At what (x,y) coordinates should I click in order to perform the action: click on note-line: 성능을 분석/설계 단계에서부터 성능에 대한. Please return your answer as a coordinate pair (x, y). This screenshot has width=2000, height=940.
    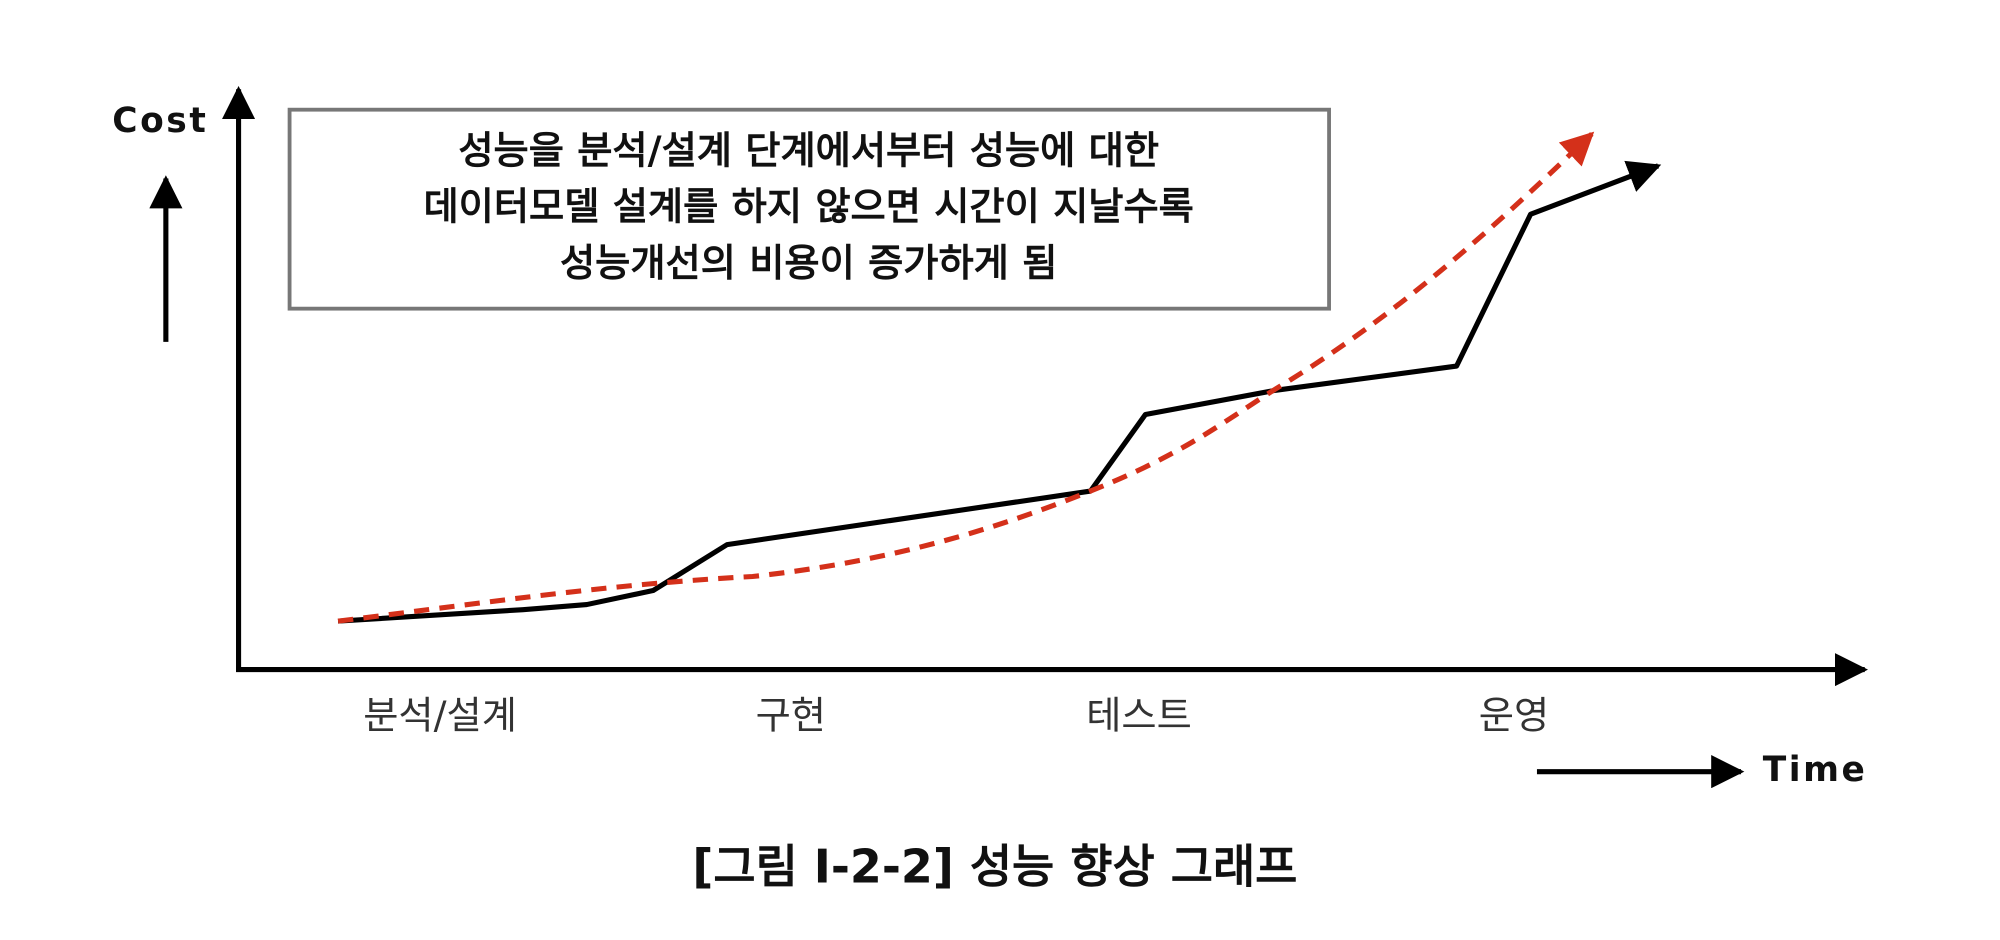
    Looking at the image, I should click on (808, 151).